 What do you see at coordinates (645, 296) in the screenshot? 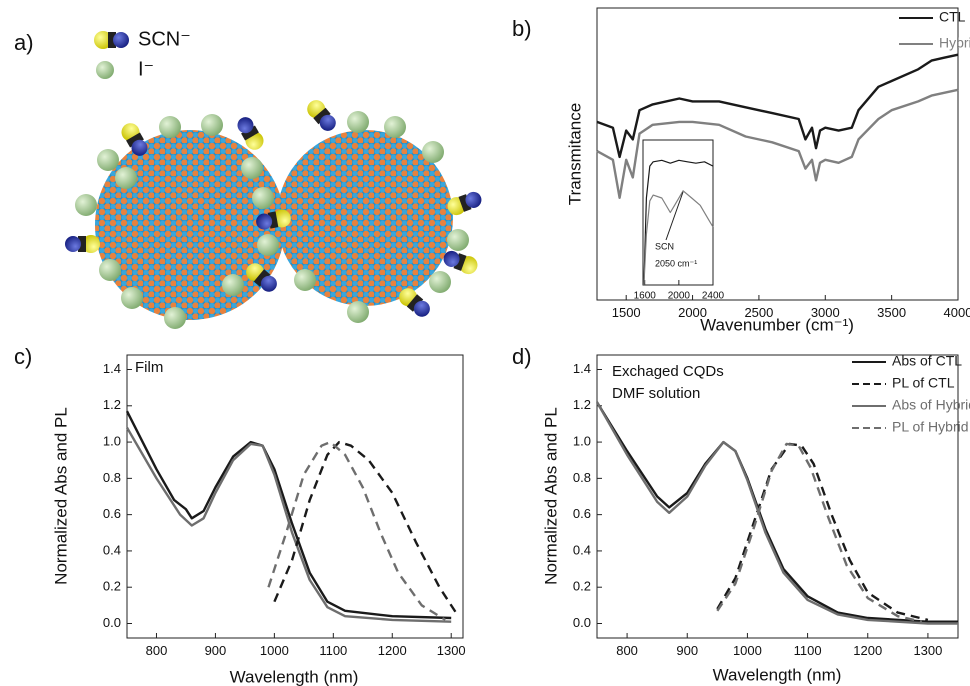
I see `x-tick-label: 1600` at bounding box center [645, 296].